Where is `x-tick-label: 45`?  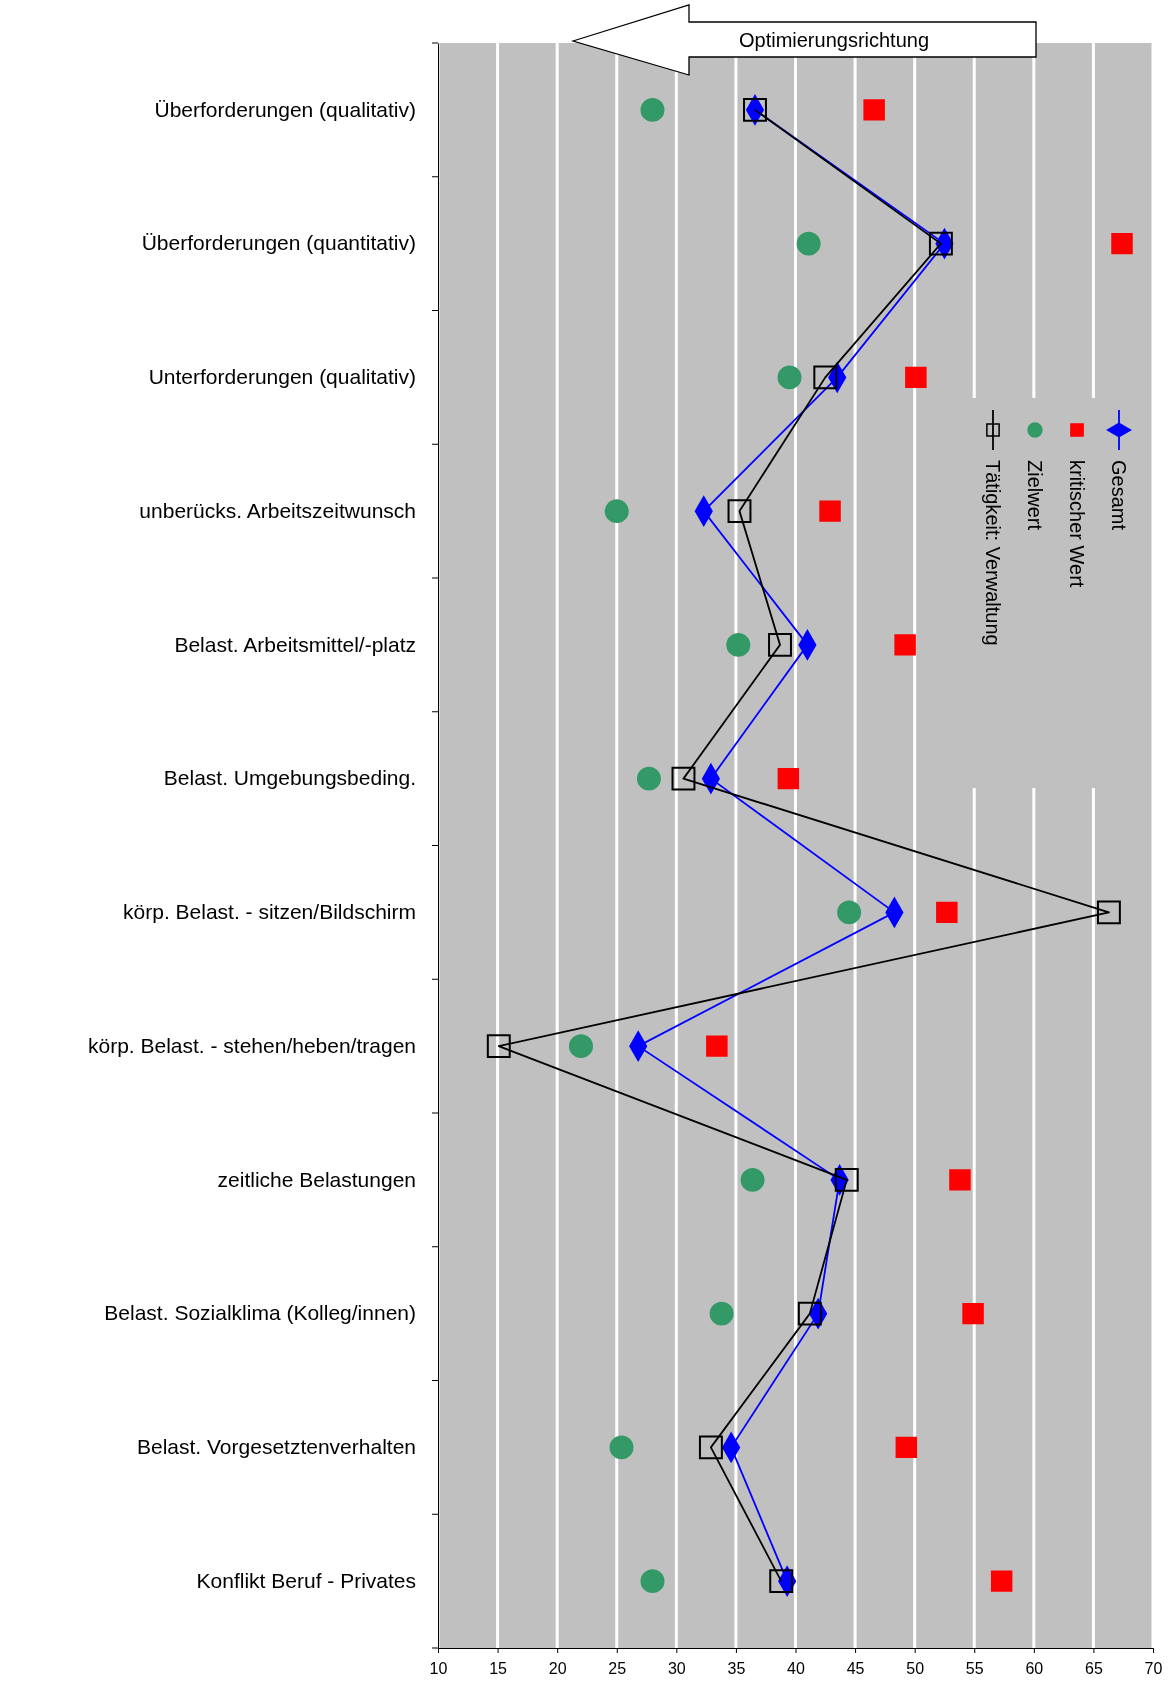 x-tick-label: 45 is located at coordinates (855, 1668).